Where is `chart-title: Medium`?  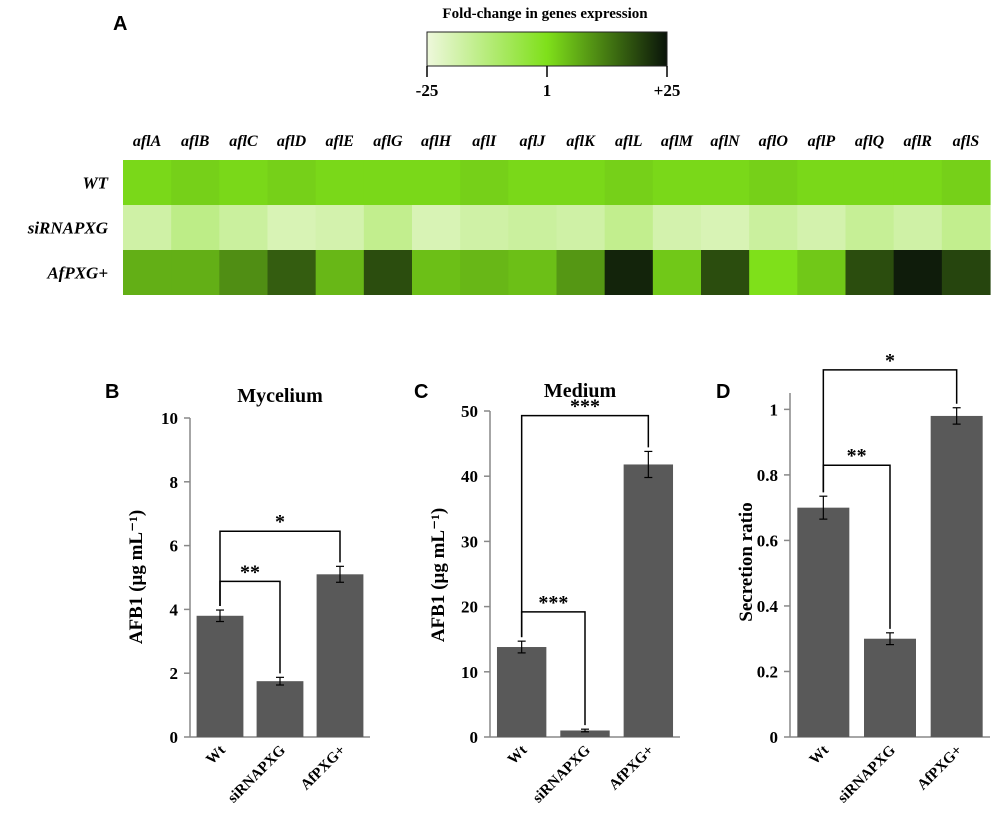
chart-title: Medium is located at coordinates (580, 391).